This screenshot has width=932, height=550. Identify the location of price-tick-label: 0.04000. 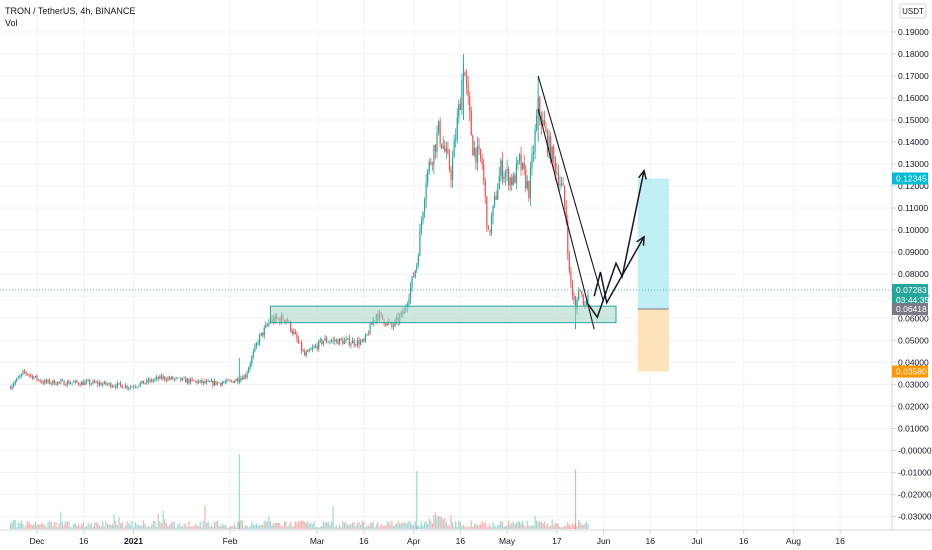
(913, 362).